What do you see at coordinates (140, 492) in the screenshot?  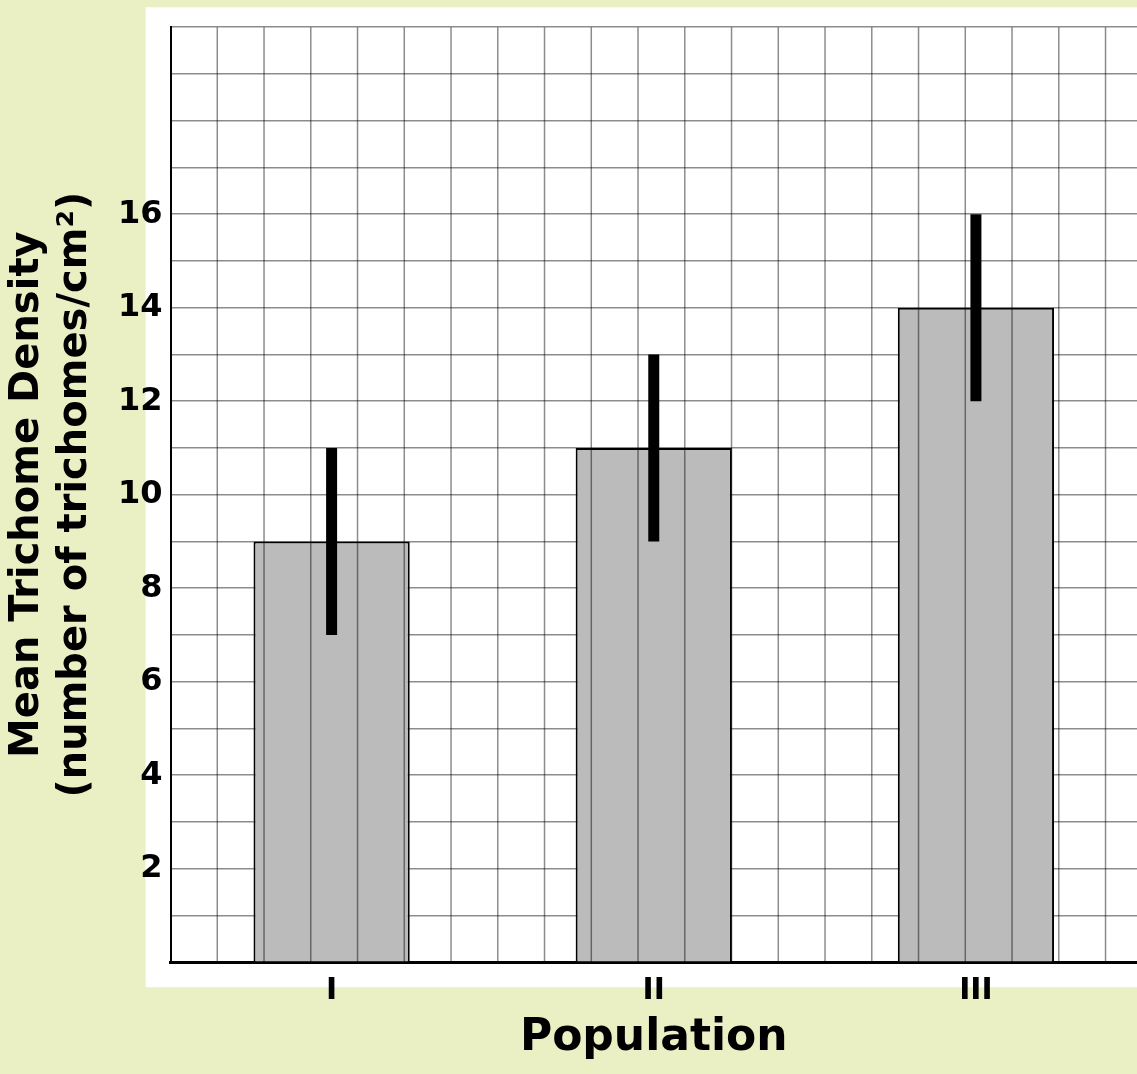 I see `y-tick-label: 10` at bounding box center [140, 492].